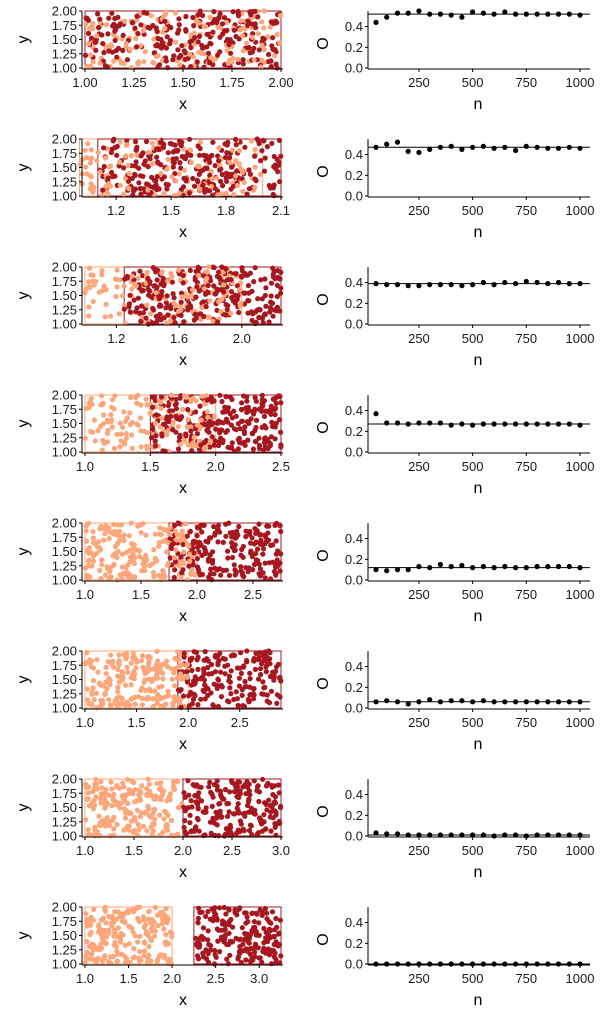 This screenshot has height=1024, width=600. Describe the element at coordinates (354, 922) in the screenshot. I see `y-tick-label: 0.4` at that location.